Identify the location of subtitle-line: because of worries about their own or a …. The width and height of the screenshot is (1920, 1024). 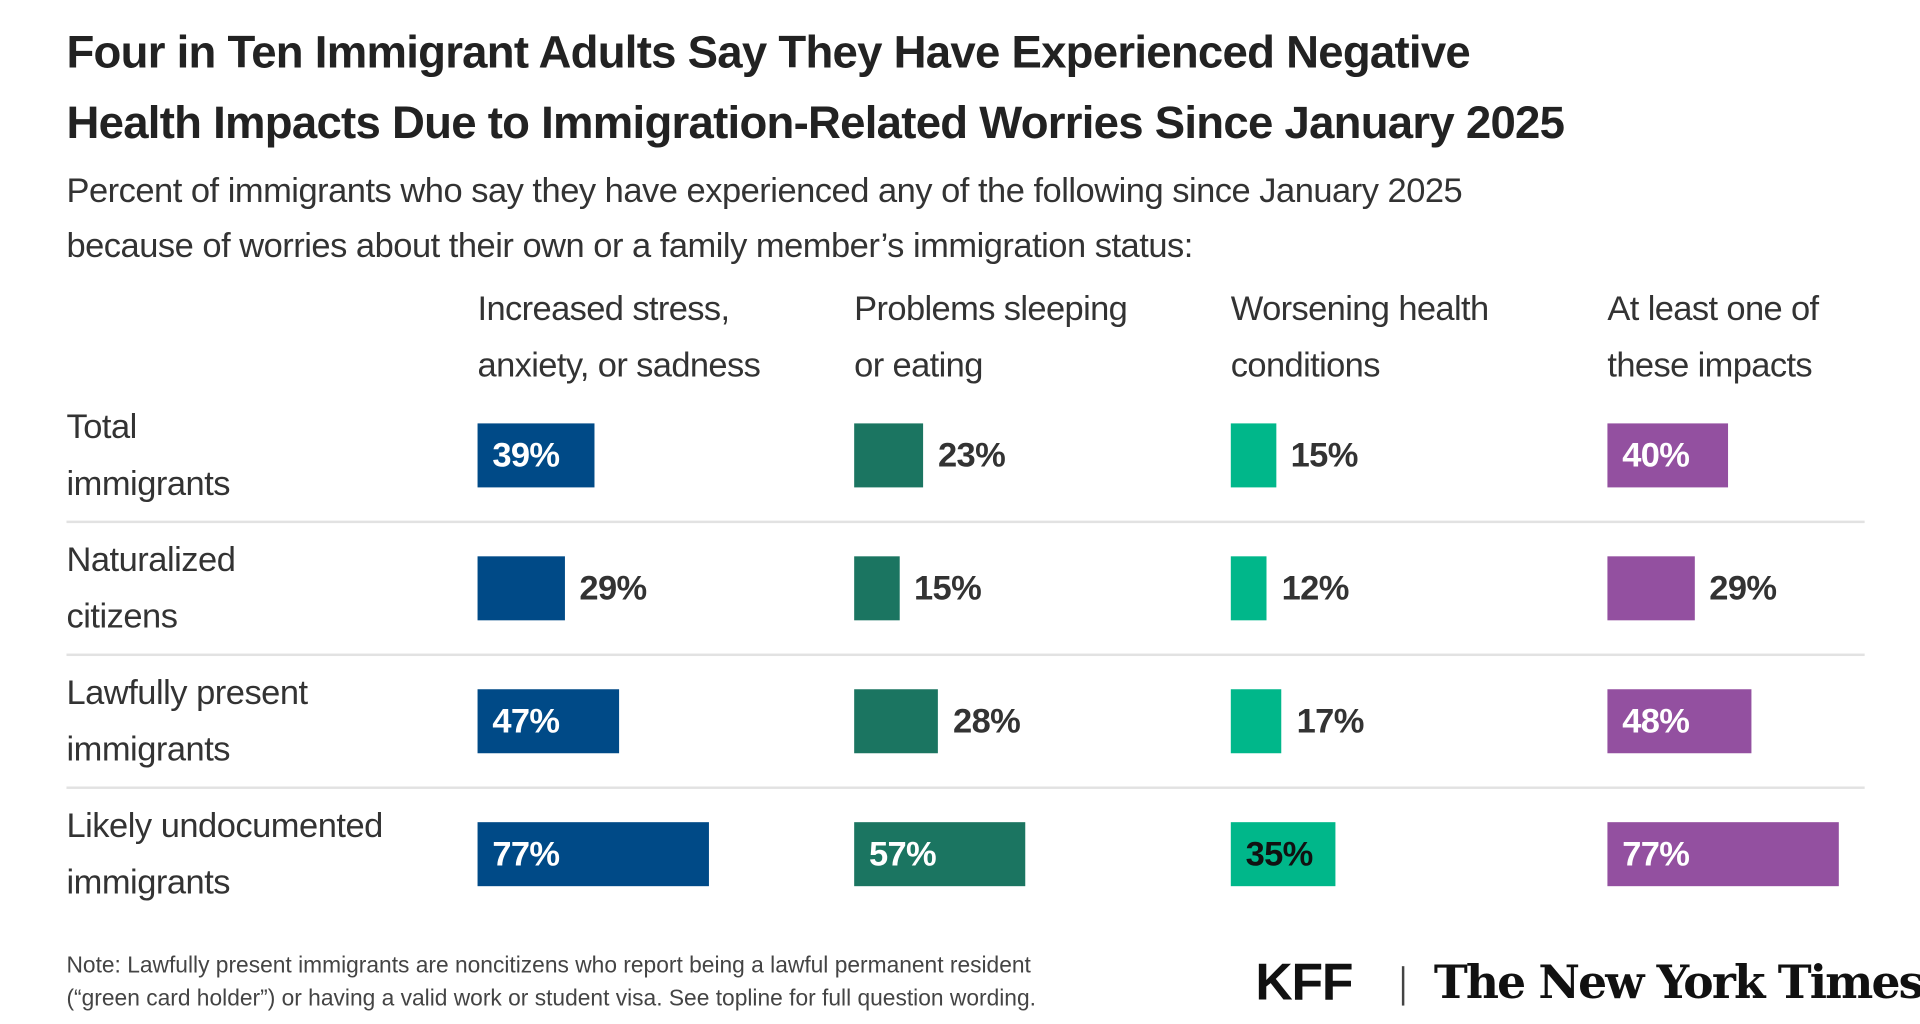
(629, 245).